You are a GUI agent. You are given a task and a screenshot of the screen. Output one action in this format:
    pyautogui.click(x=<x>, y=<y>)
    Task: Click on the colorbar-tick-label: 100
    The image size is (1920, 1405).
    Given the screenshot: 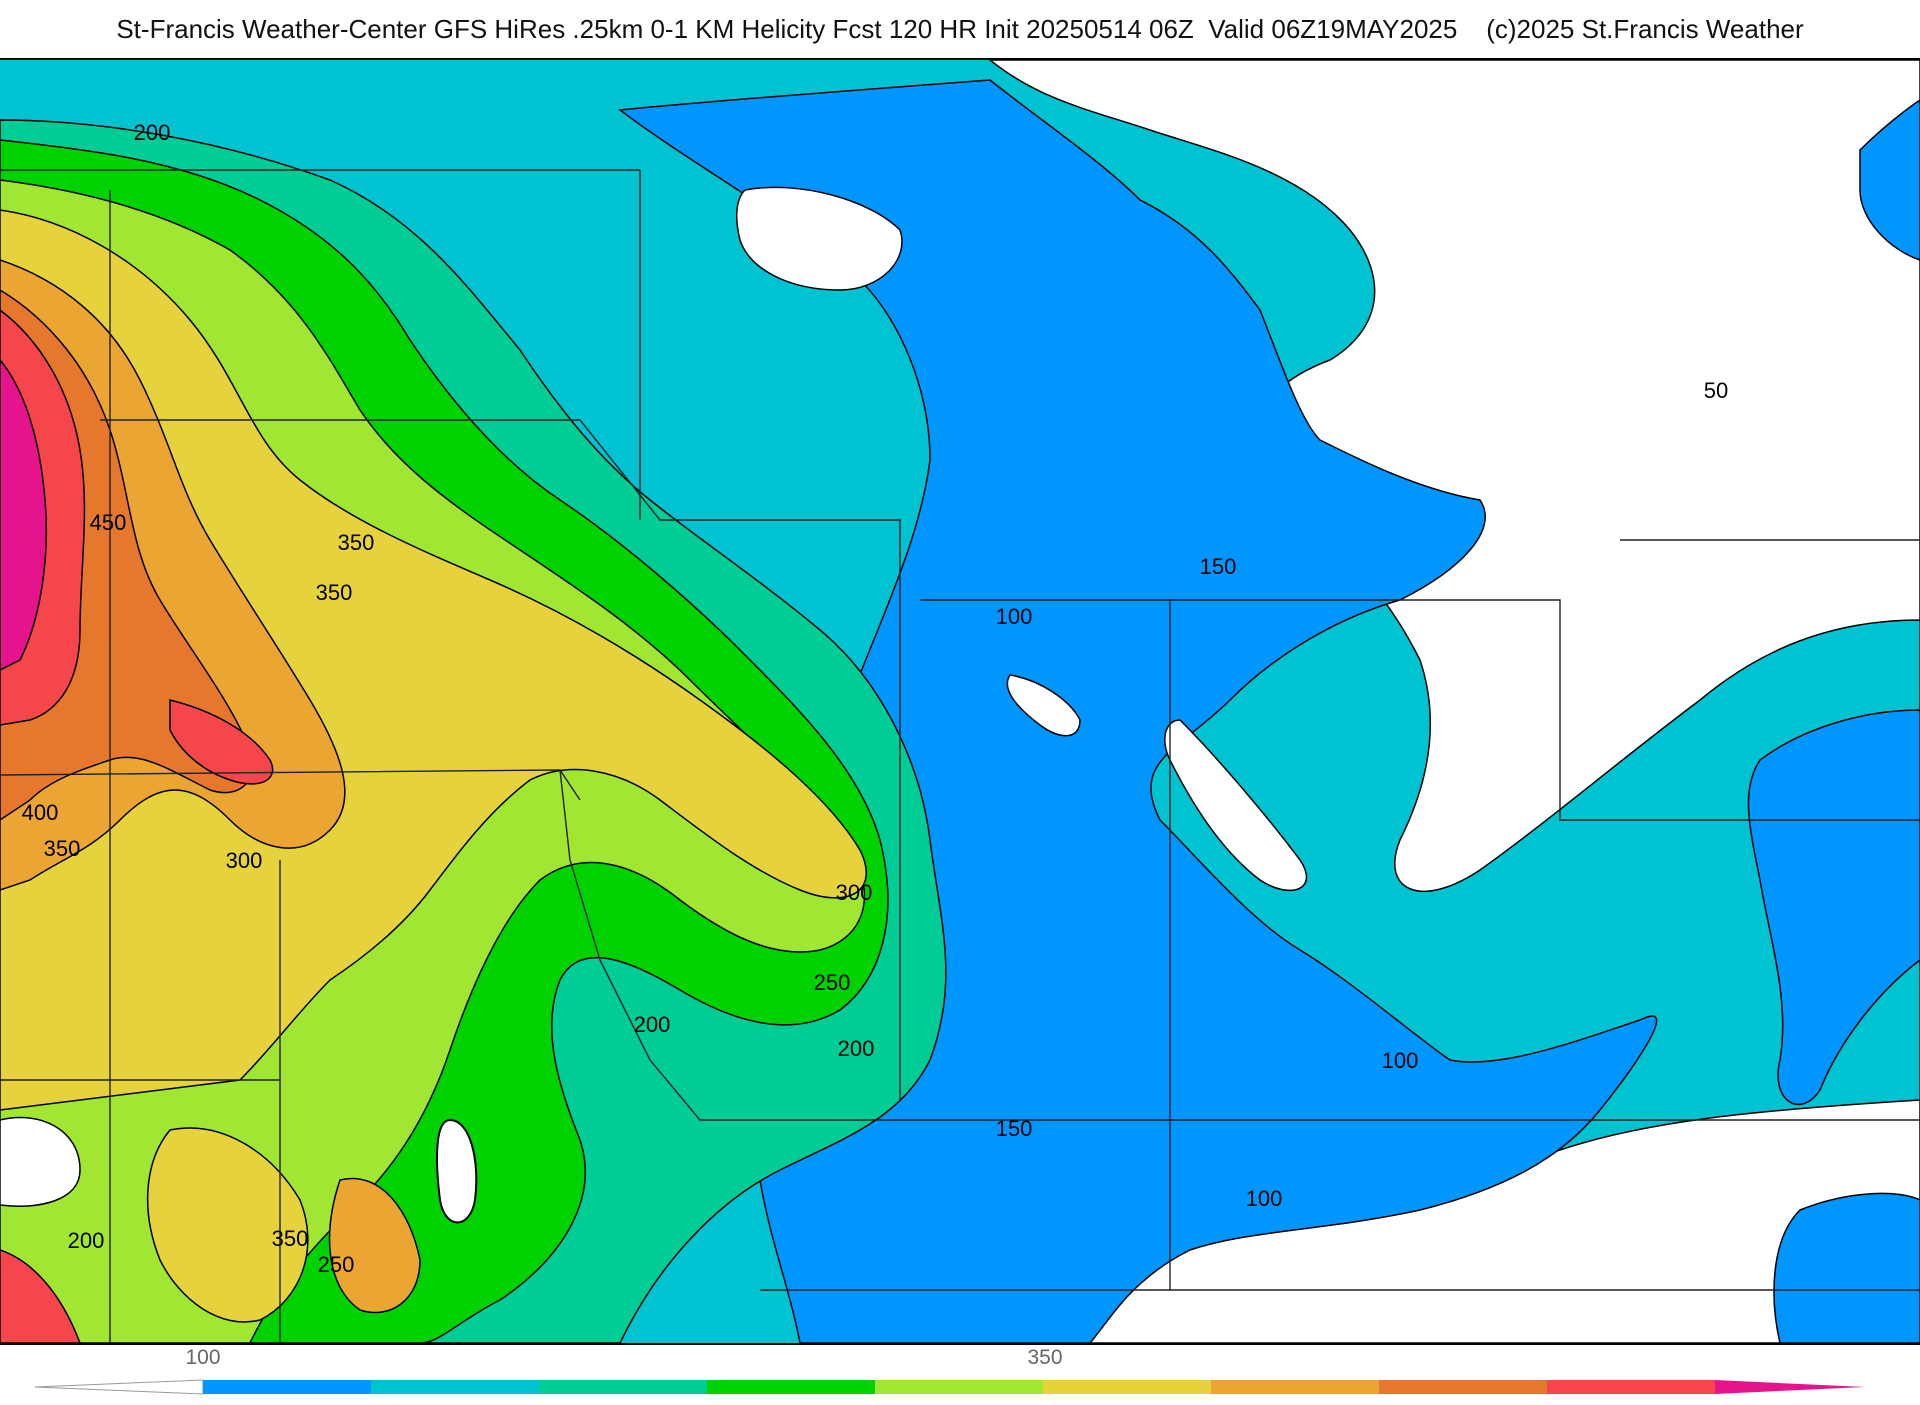 What is the action you would take?
    pyautogui.click(x=202, y=1357)
    